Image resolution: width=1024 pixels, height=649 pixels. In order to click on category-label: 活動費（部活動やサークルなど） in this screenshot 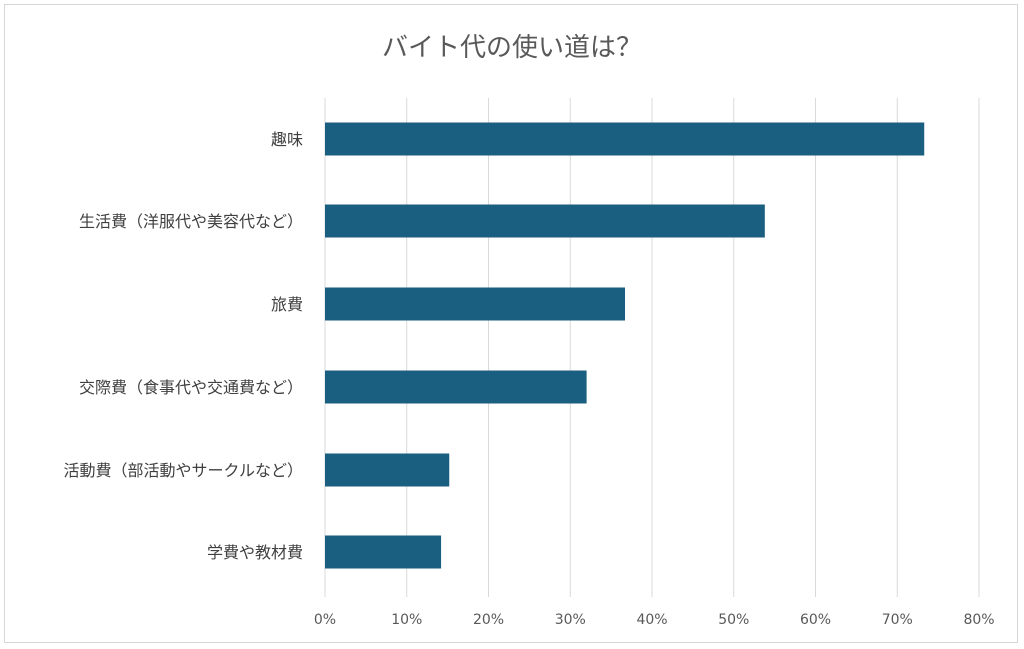, I will do `click(183, 470)`.